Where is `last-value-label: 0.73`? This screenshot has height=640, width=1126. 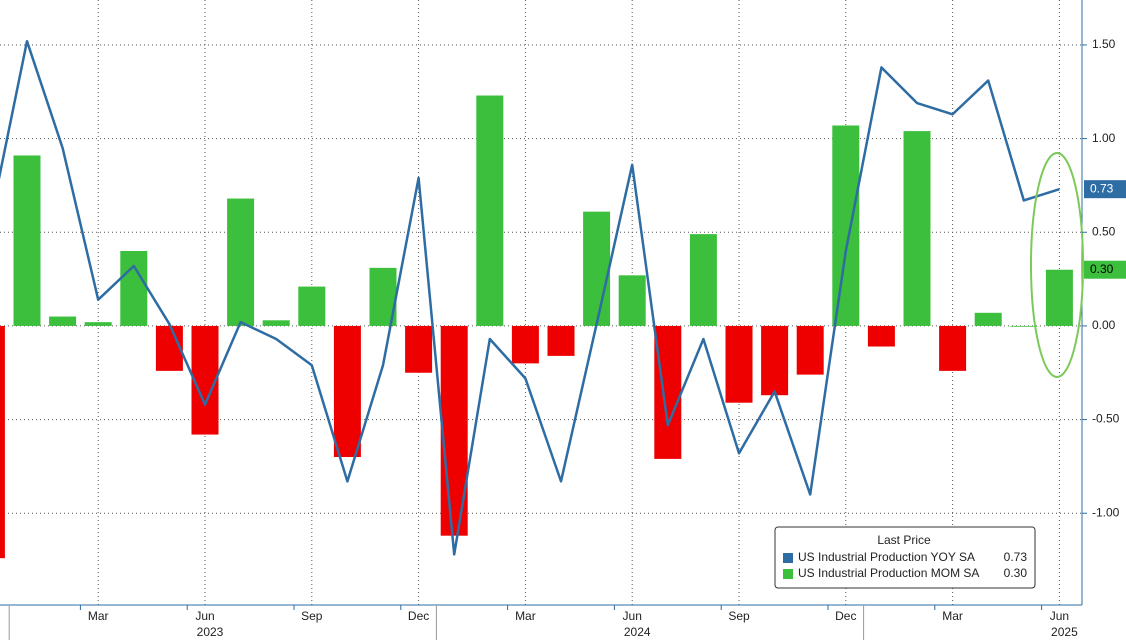 last-value-label: 0.73 is located at coordinates (1102, 188).